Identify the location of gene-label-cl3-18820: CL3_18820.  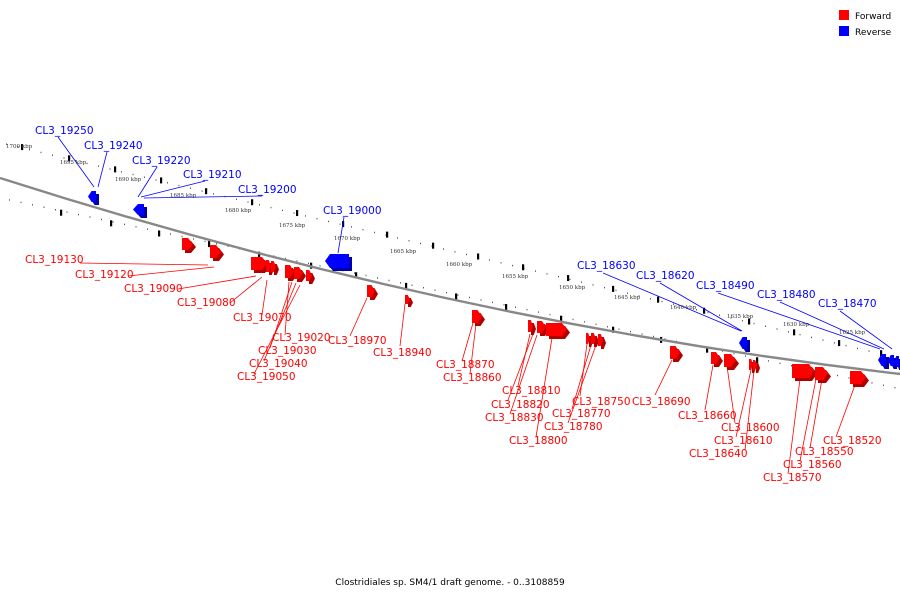
(520, 405).